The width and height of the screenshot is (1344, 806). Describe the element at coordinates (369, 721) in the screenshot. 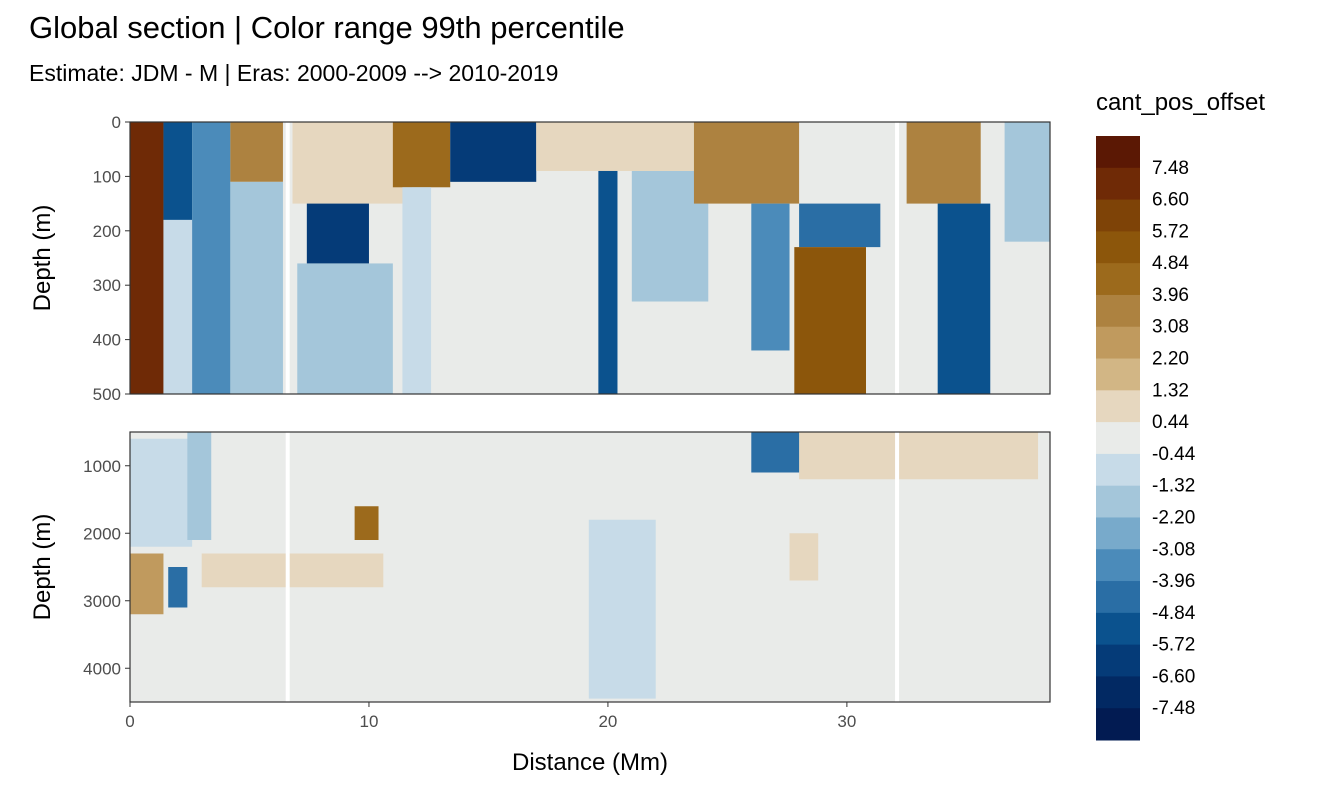

I see `x-tick-label: 10` at that location.